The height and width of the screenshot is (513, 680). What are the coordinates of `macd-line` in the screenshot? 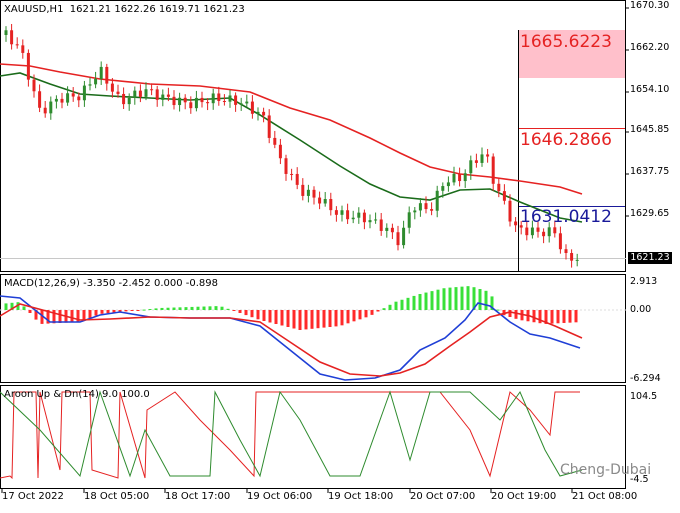 It's located at (290, 338).